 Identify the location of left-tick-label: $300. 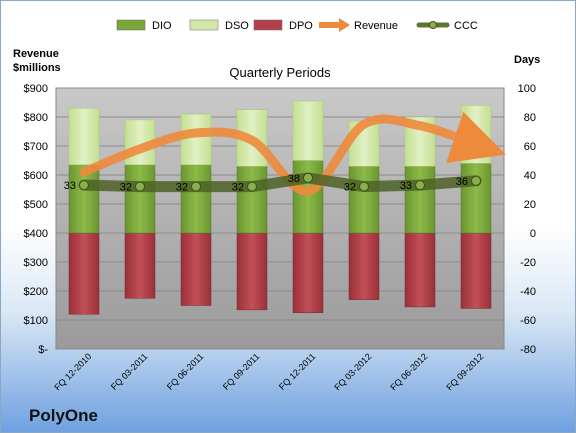
(36, 263).